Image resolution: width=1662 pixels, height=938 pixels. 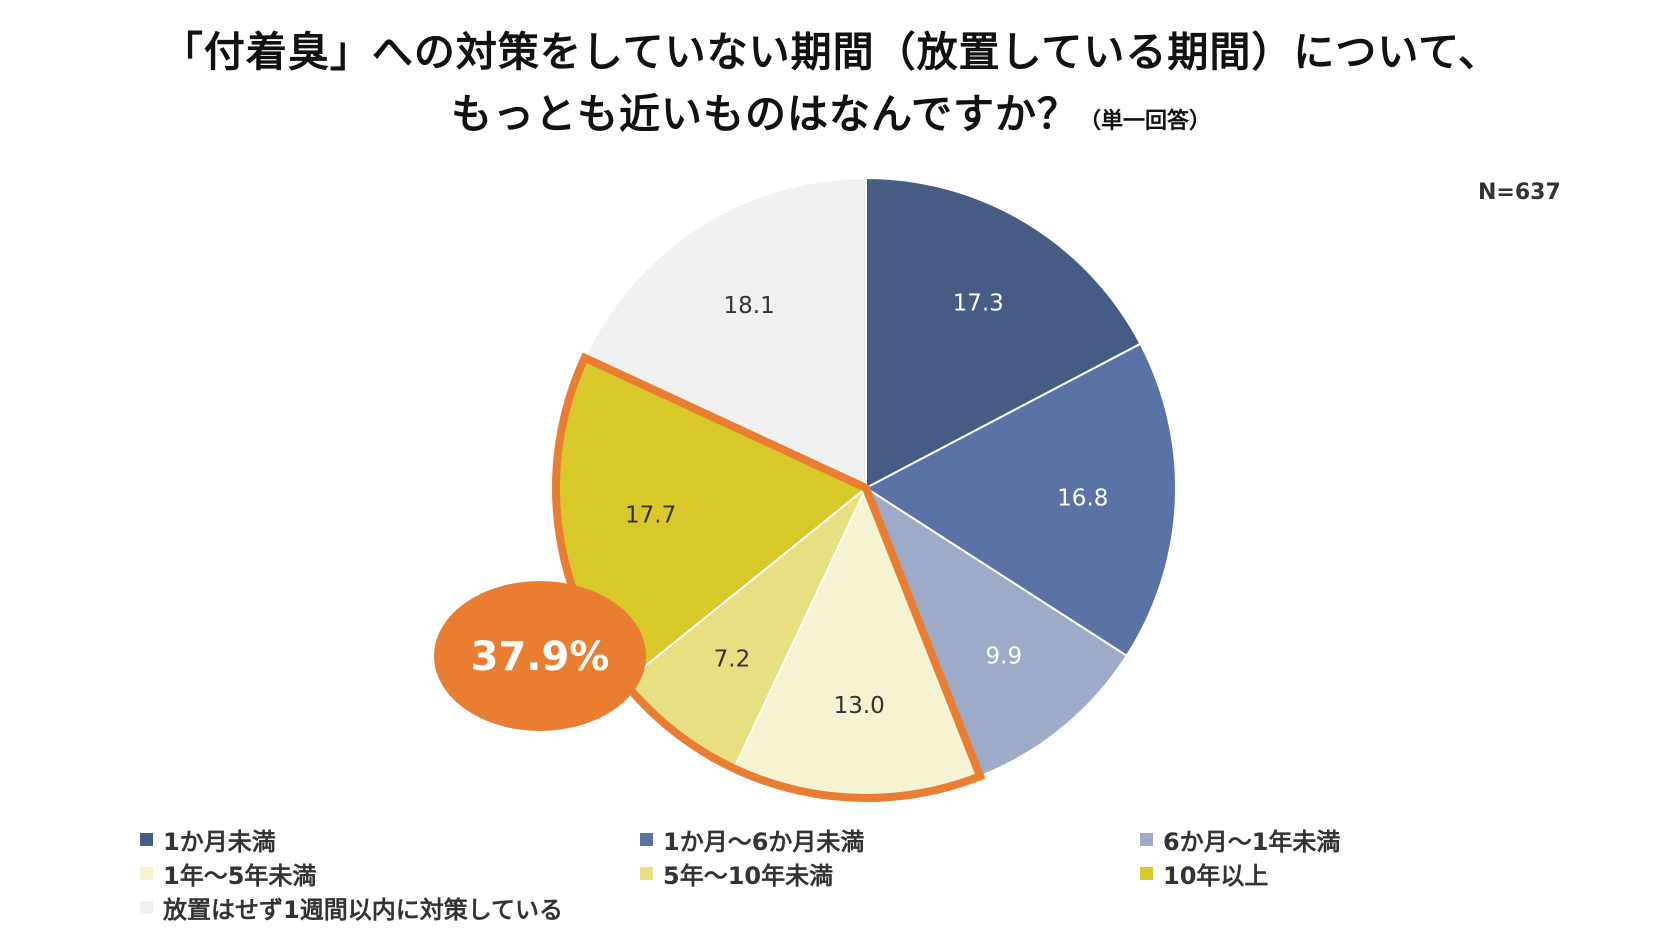 I want to click on legend-item-2: 1か月～6か月未満, so click(x=752, y=839).